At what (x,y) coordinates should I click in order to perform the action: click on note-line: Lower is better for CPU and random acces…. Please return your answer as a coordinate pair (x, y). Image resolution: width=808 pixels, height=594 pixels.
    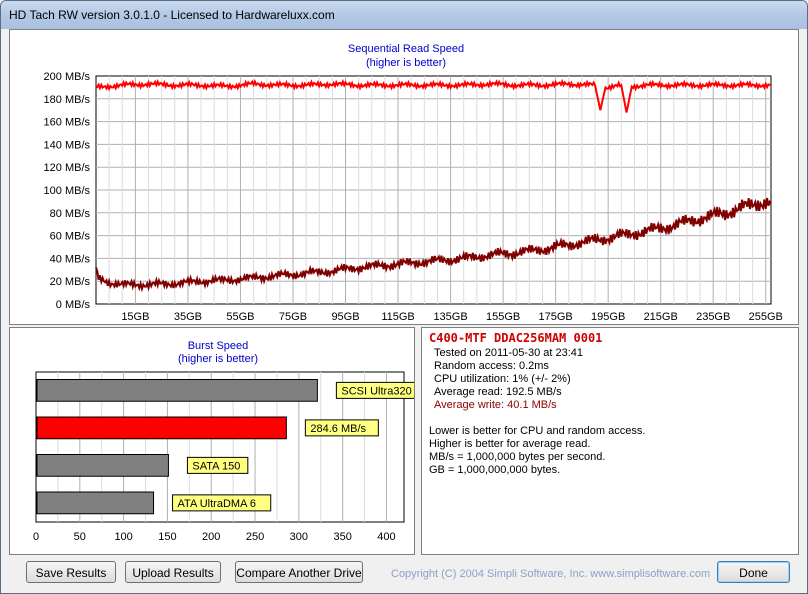
    Looking at the image, I should click on (537, 431).